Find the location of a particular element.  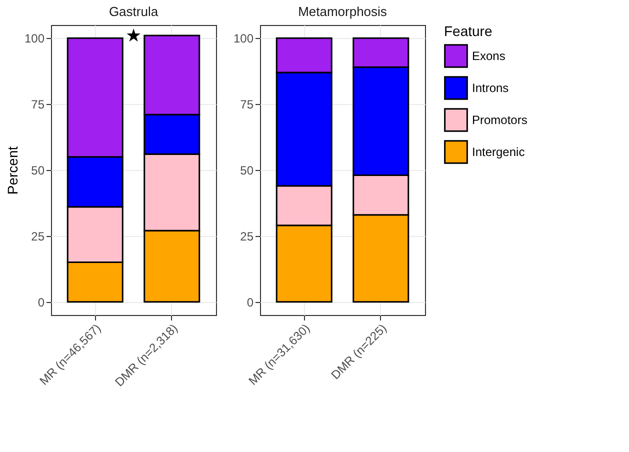

legend-label: Introns is located at coordinates (490, 88).